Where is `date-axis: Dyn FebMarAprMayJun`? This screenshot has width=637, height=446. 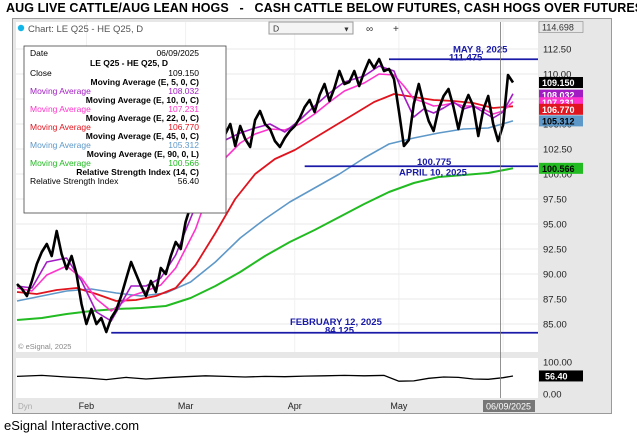
date-axis: Dyn FebMarAprMayJun is located at coordinates (264, 406).